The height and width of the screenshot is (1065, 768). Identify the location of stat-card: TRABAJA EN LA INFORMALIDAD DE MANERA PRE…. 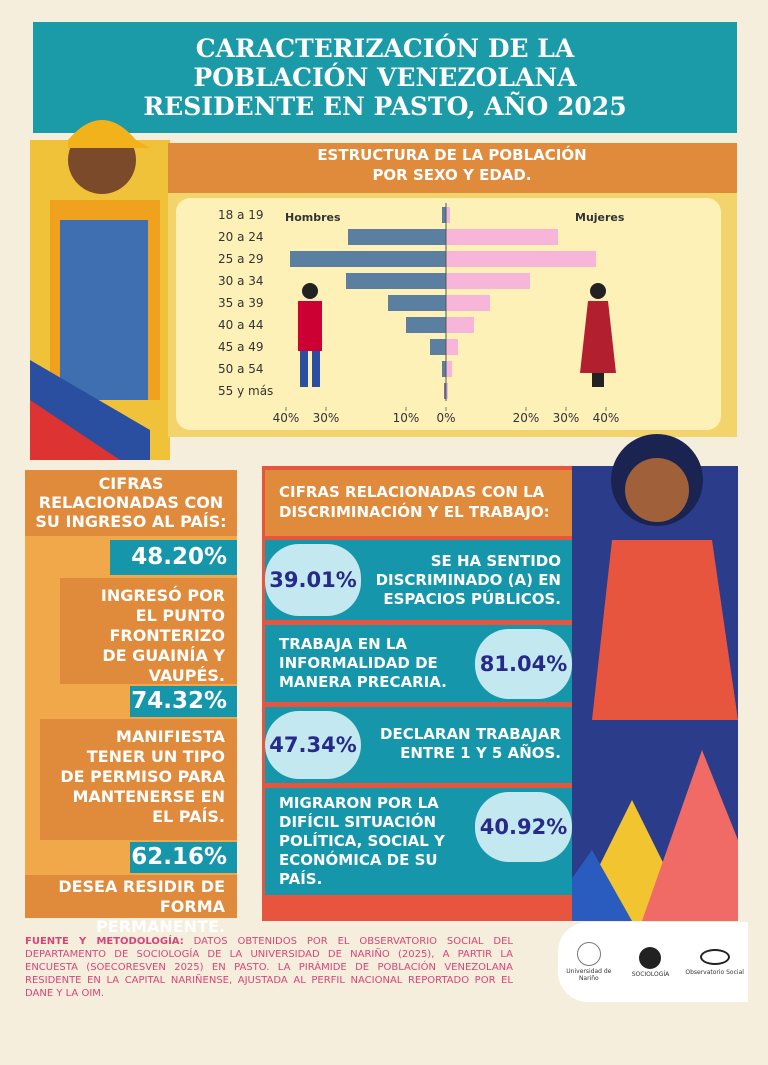
(418, 663).